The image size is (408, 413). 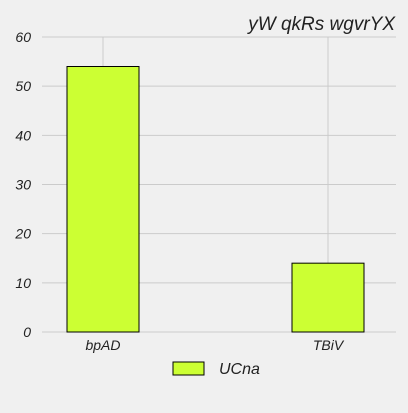 I want to click on x-tick-labels: bpAD TBiV, so click(x=214, y=345).